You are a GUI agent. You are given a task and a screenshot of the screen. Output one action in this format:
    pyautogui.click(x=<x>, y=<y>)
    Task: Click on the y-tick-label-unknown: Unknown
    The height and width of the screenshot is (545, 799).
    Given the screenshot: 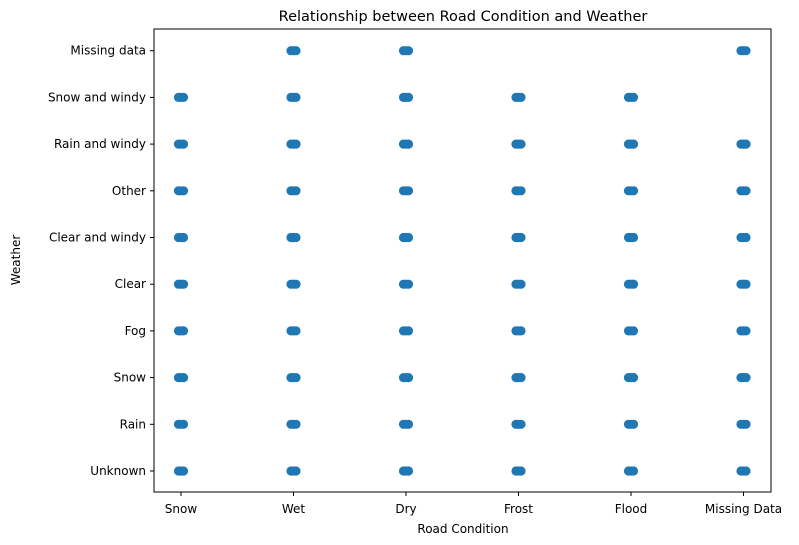 What is the action you would take?
    pyautogui.click(x=118, y=471)
    